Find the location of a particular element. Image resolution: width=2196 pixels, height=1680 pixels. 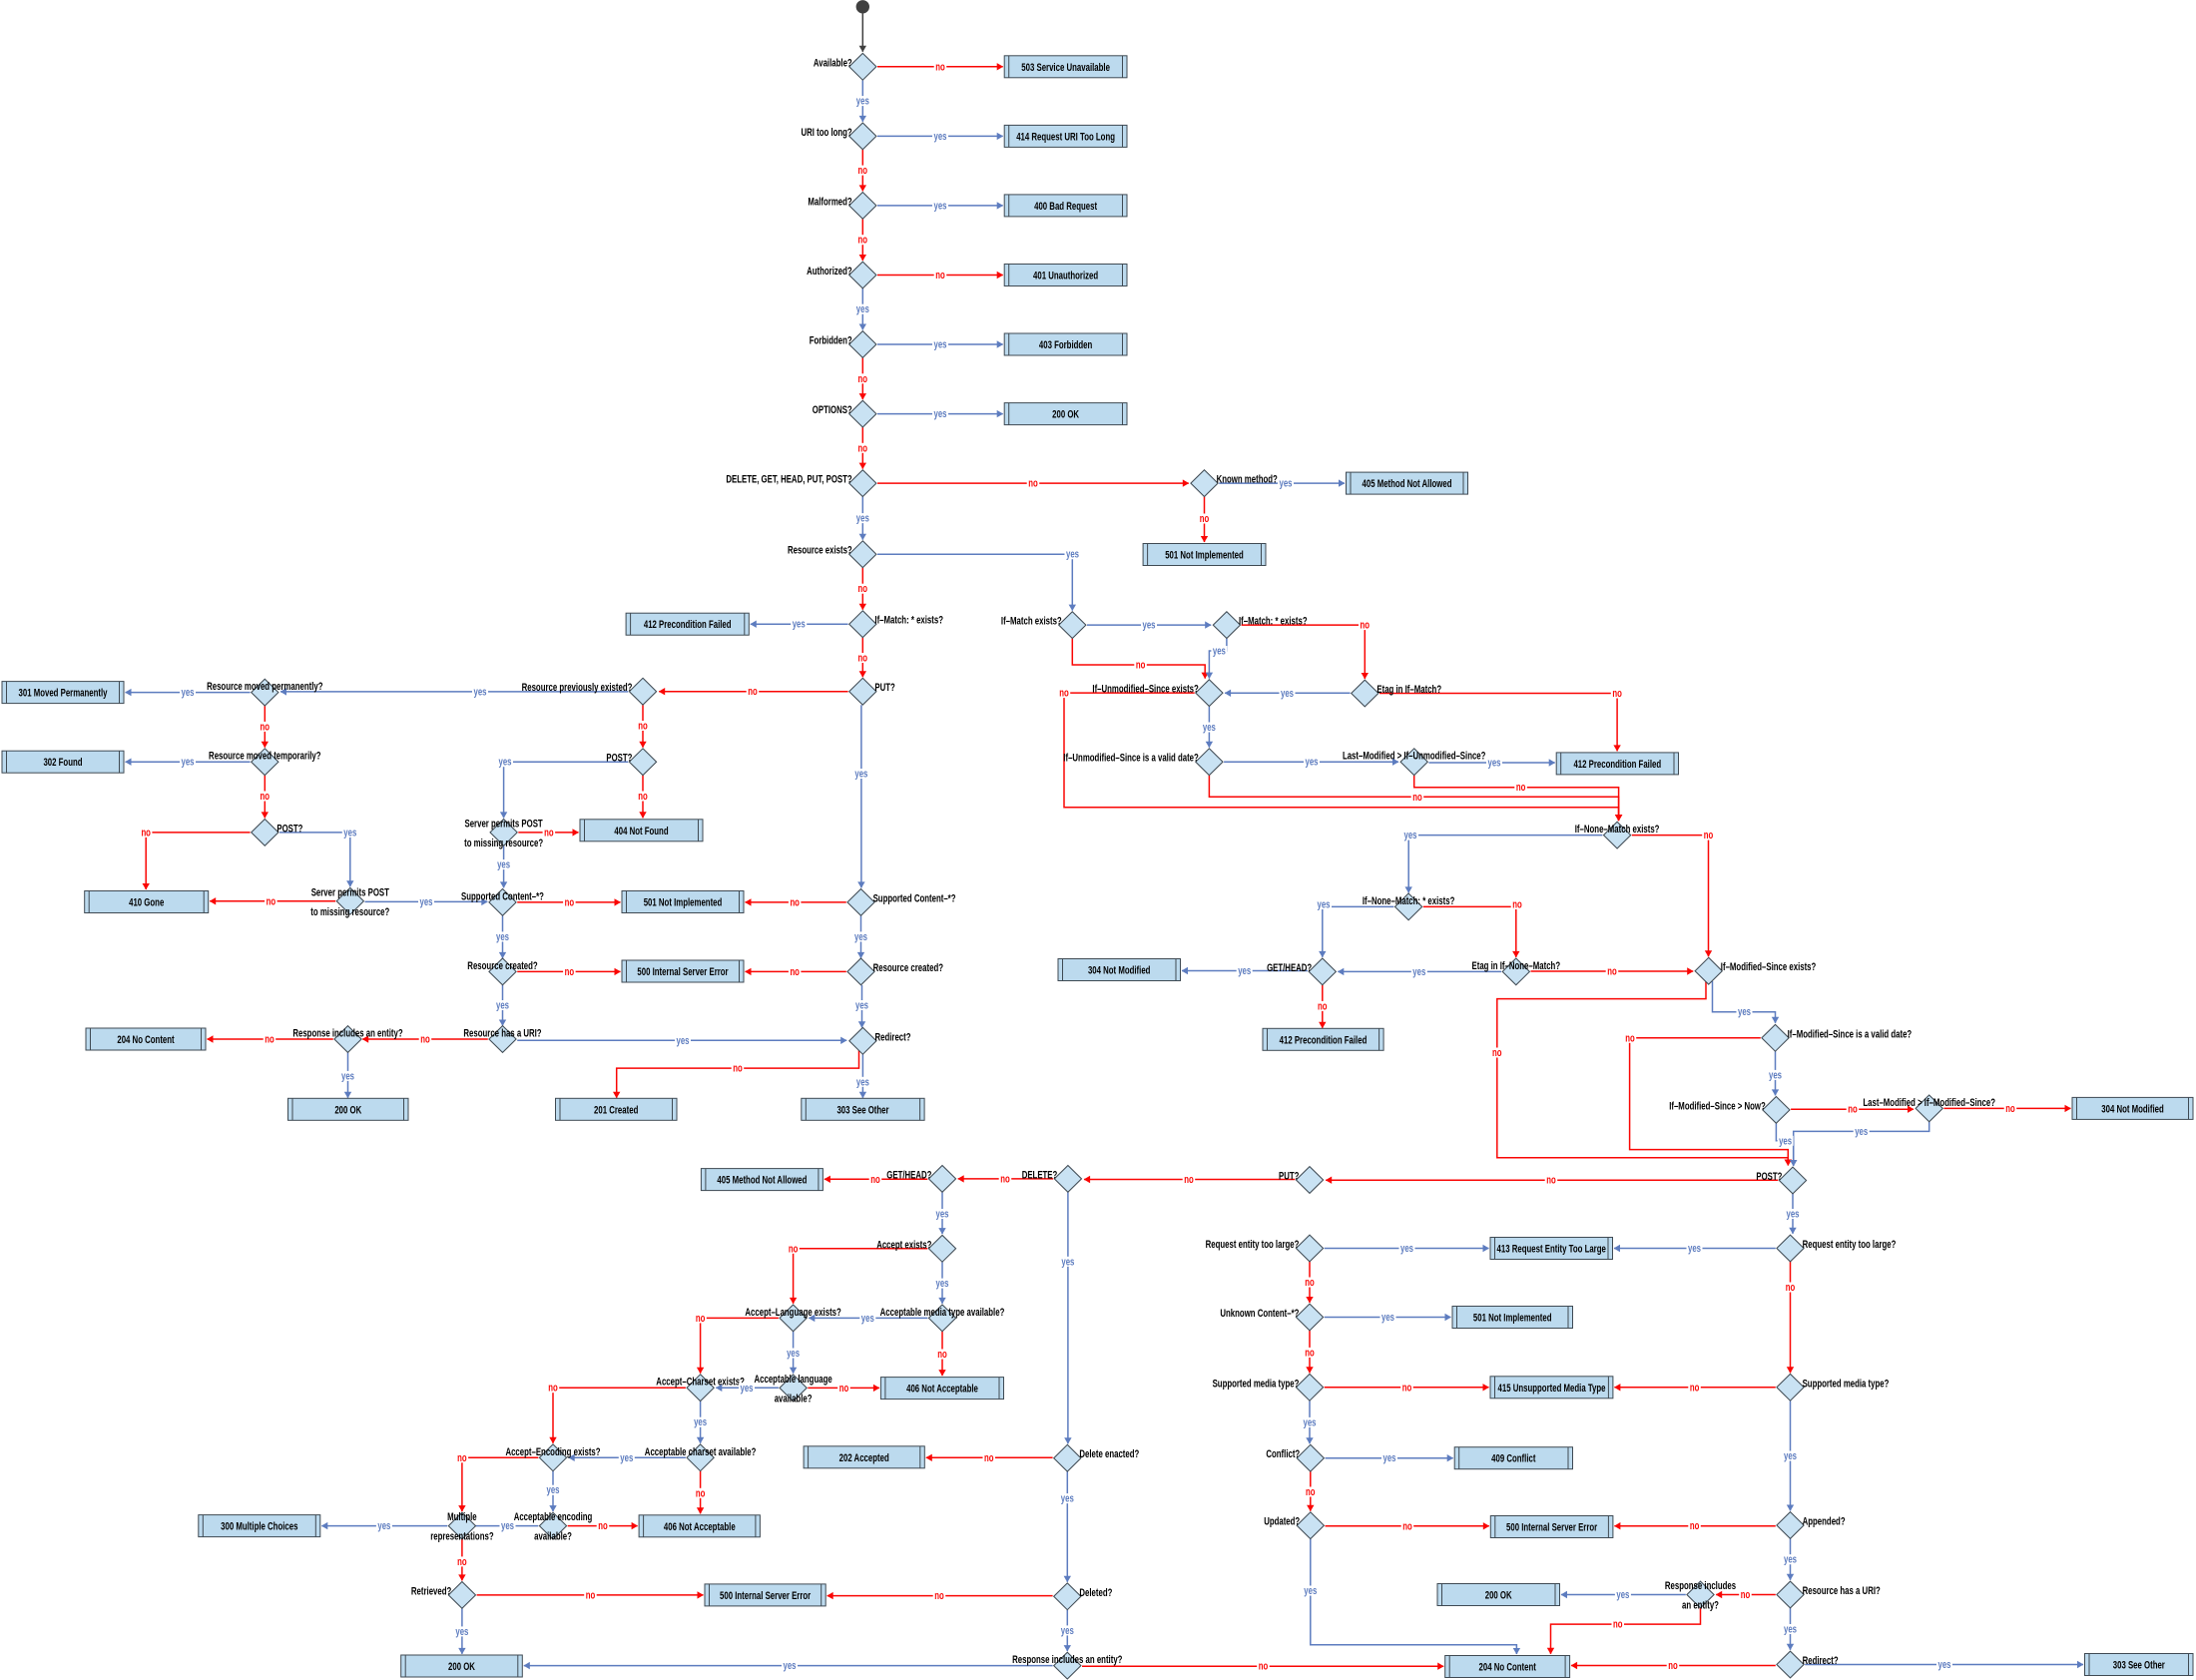

svg-text: Accept exists? is located at coordinates (903, 1245).